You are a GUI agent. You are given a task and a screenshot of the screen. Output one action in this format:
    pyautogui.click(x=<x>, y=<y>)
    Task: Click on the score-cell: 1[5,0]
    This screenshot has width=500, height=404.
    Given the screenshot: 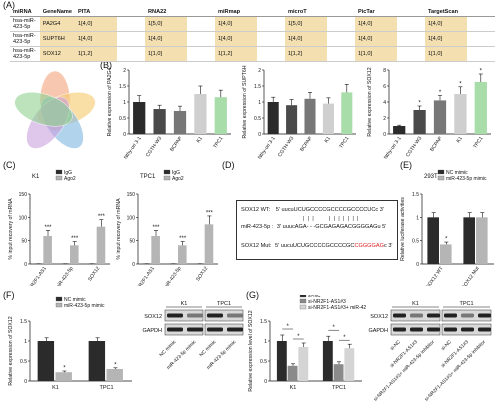 What is the action you would take?
    pyautogui.click(x=166, y=24)
    